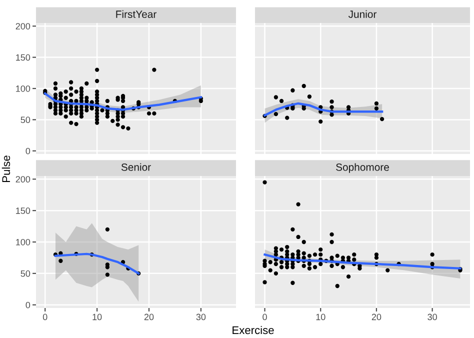 This screenshot has height=338, width=474. Describe the element at coordinates (6, 169) in the screenshot. I see `y-axis-title: Pulse` at that location.